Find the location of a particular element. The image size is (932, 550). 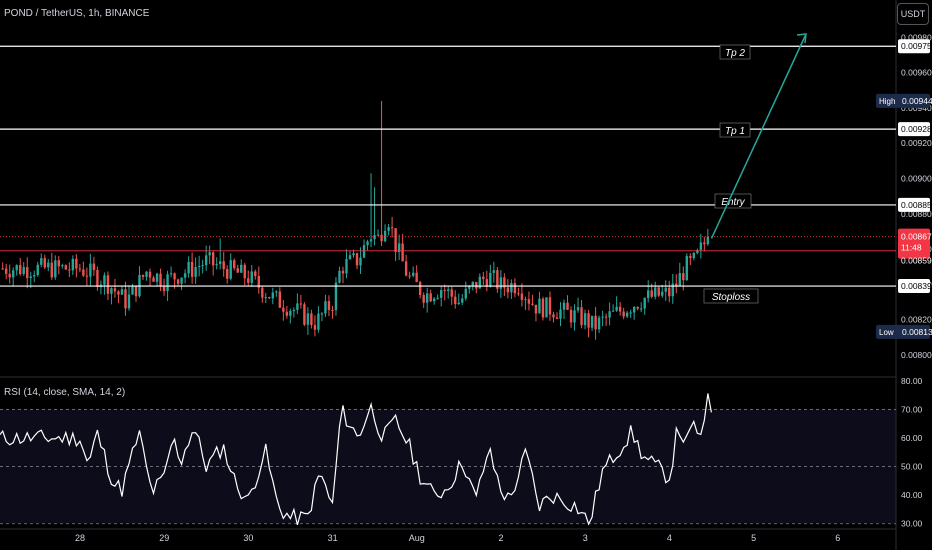

time-tick-label: 30 is located at coordinates (248, 538).